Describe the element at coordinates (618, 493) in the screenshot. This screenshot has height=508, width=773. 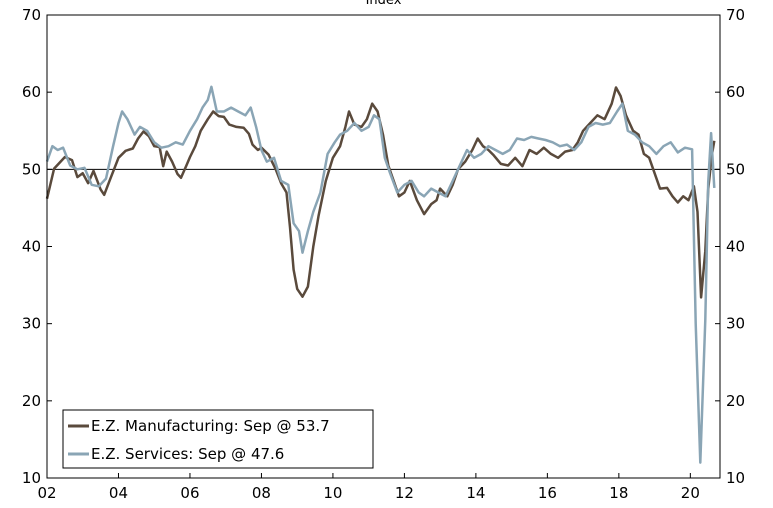
I see `x-tick-label: 18` at that location.